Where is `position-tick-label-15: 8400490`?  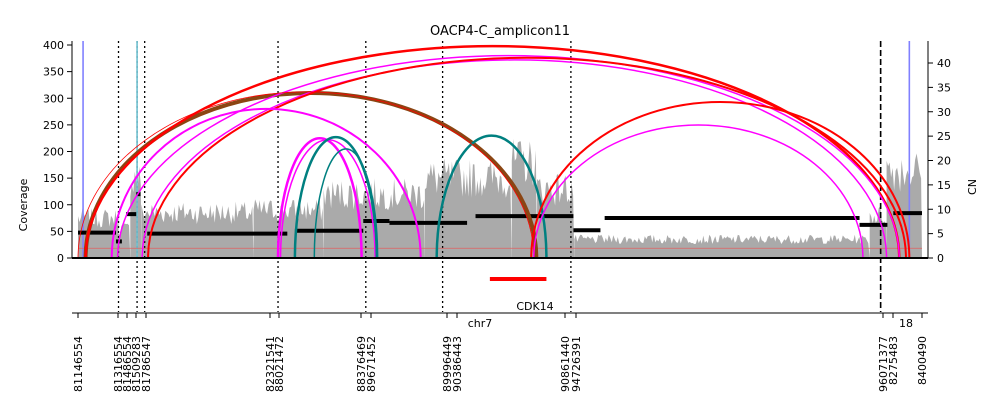
position-tick-label-15: 8400490 is located at coordinates (922, 360).